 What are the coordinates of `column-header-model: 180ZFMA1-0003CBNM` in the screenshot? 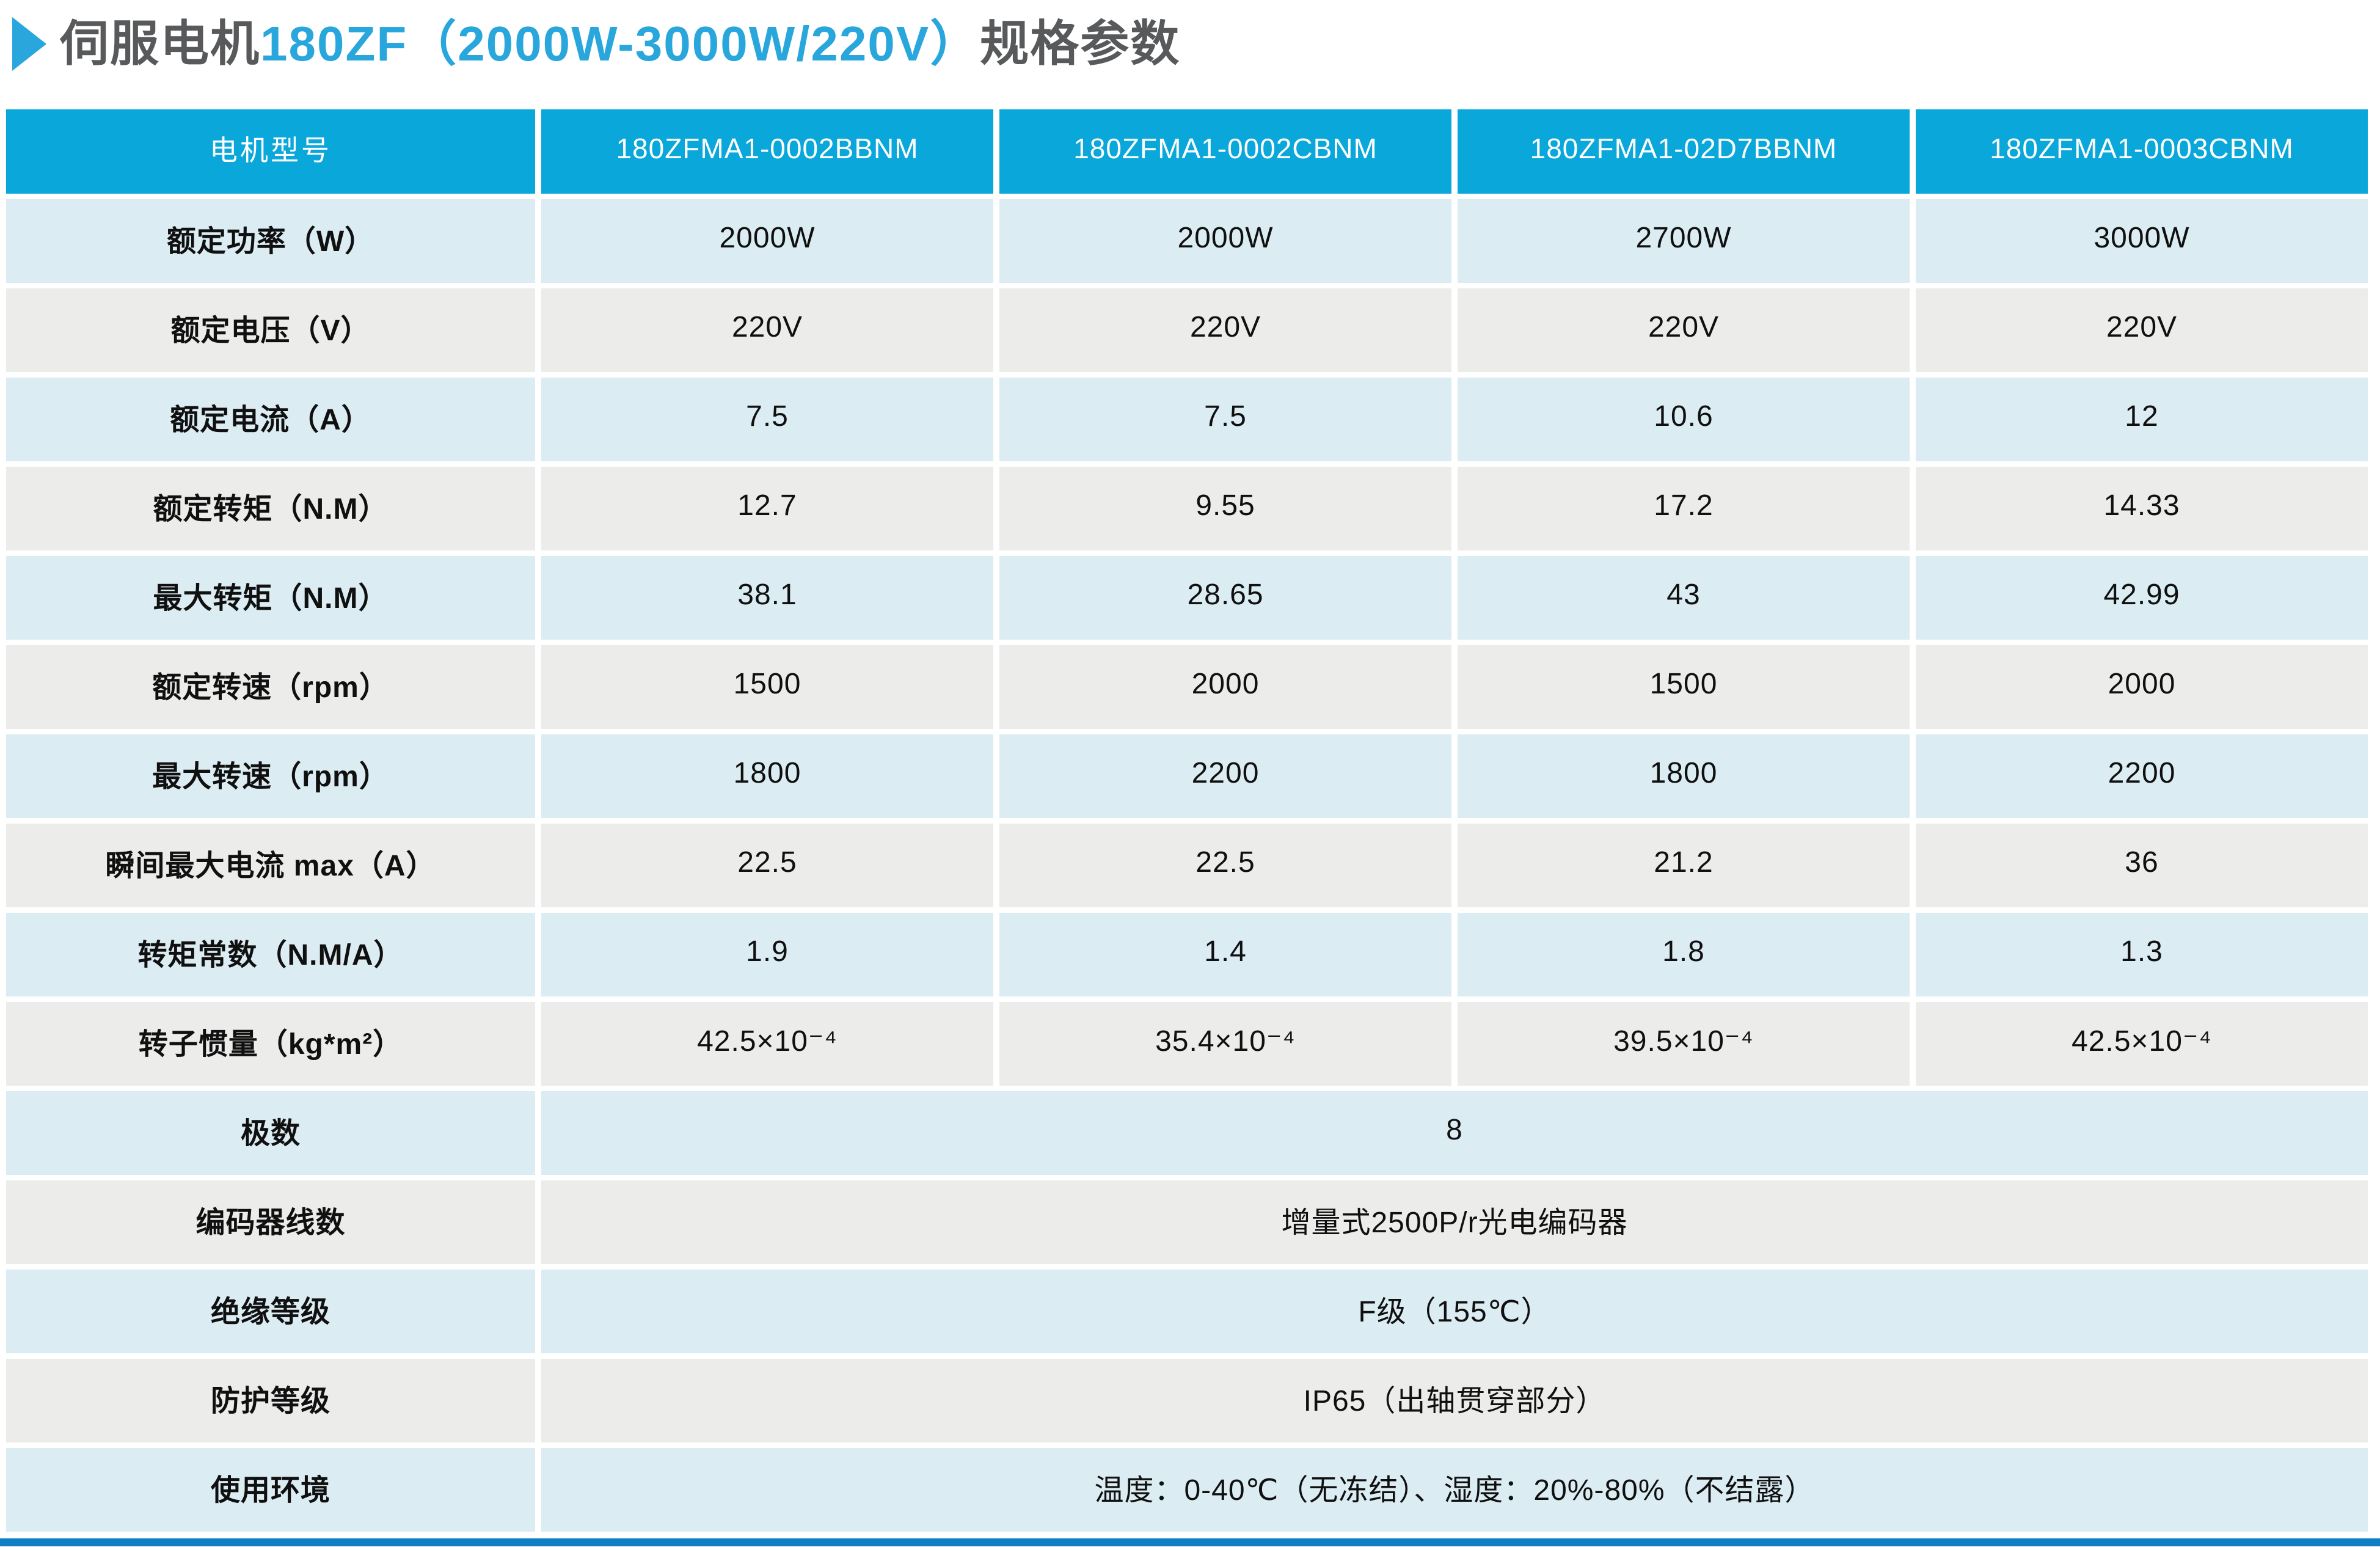 It's located at (2142, 152).